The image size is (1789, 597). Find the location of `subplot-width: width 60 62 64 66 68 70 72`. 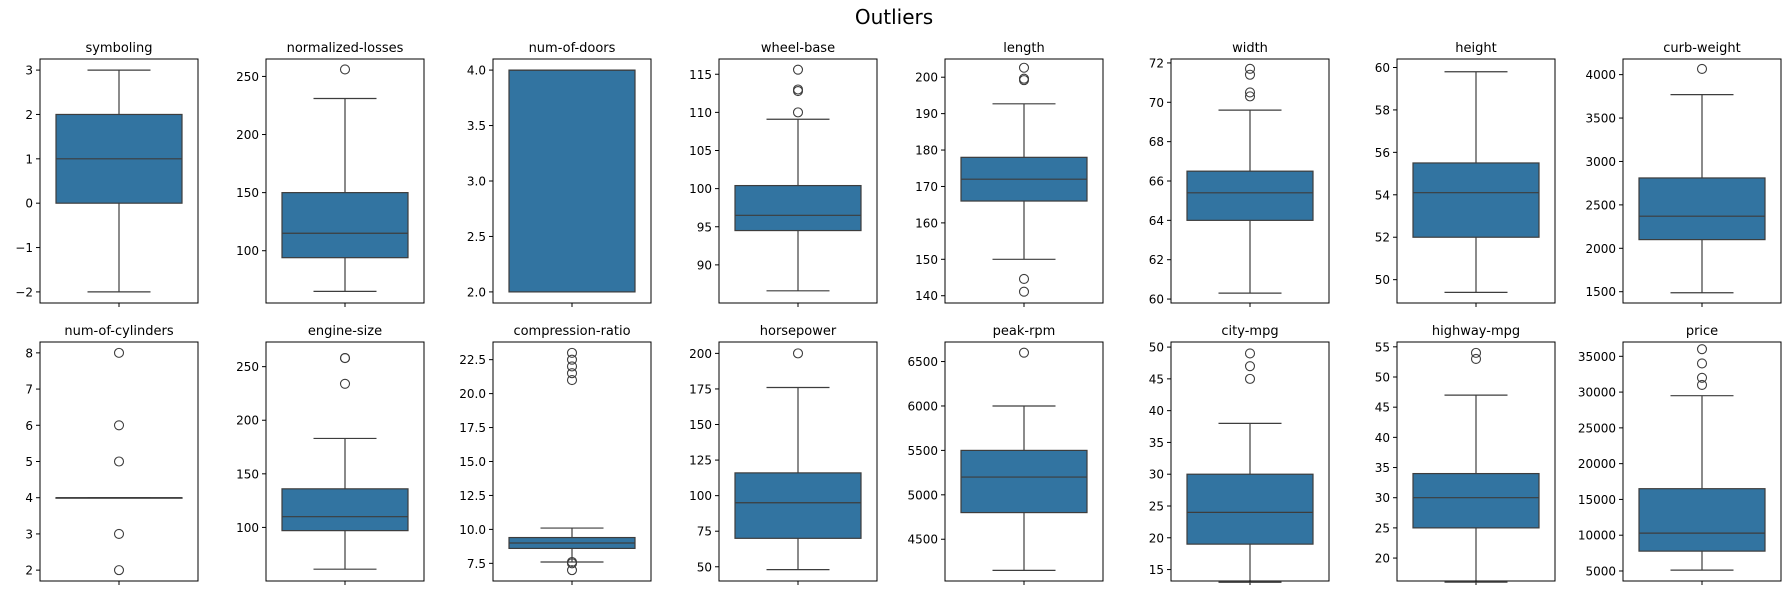

subplot-width: width 60 62 64 66 68 70 72 is located at coordinates (1239, 174).